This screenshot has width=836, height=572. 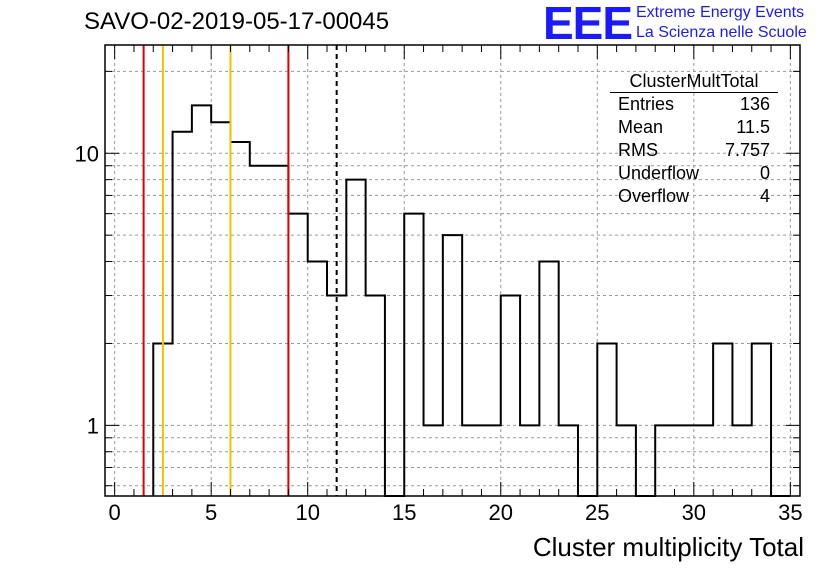 What do you see at coordinates (790, 512) in the screenshot?
I see `x-tick-label: 35` at bounding box center [790, 512].